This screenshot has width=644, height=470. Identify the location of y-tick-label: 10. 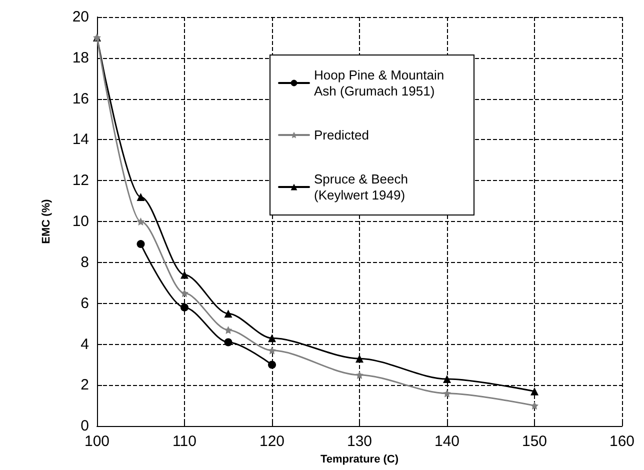
(80, 221).